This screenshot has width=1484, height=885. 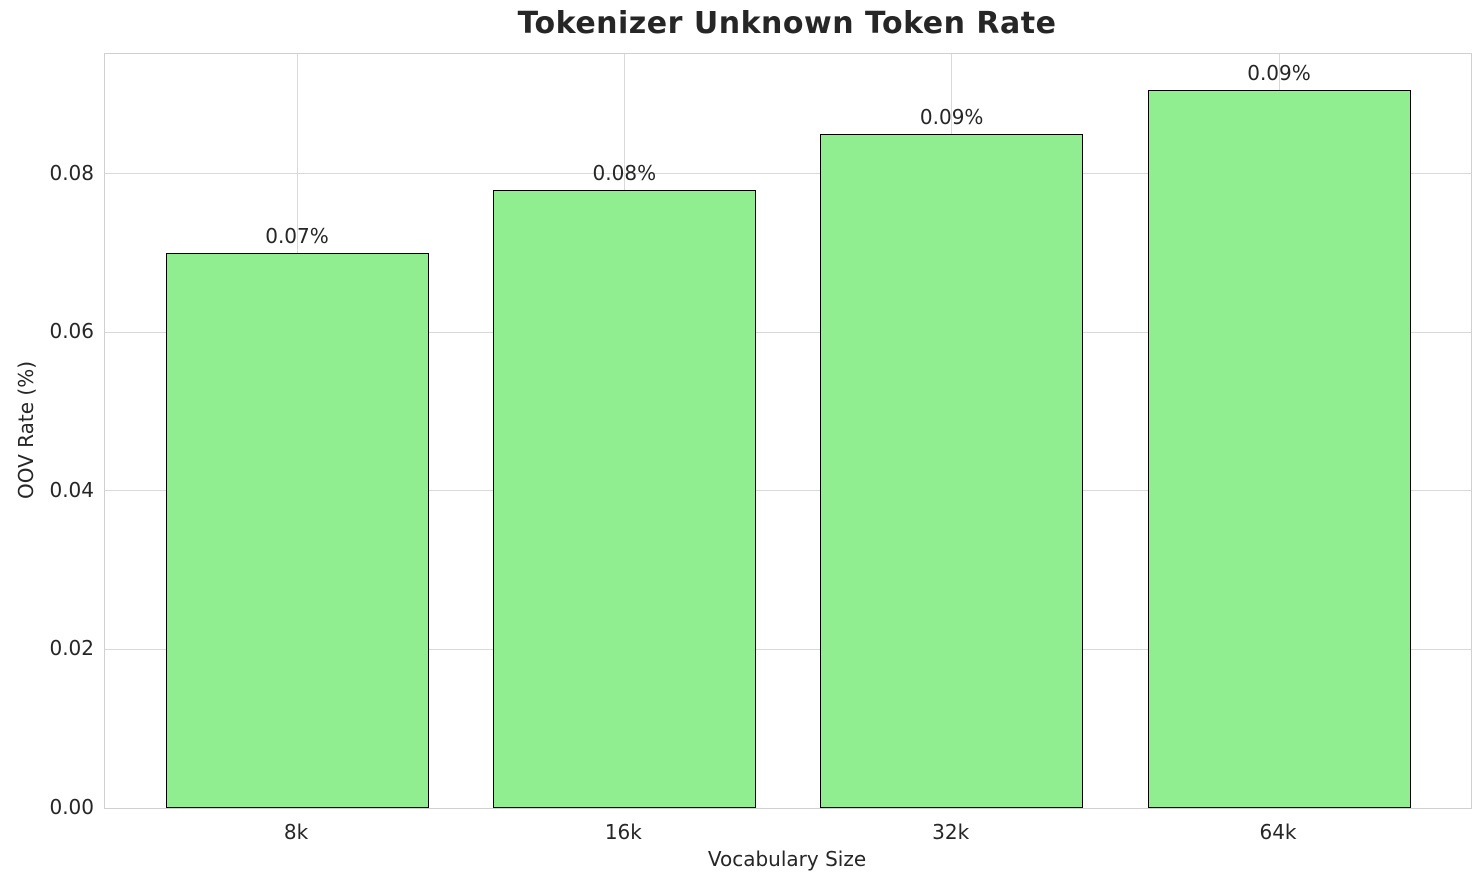 I want to click on y-tick-label: 0.02, so click(x=71, y=648).